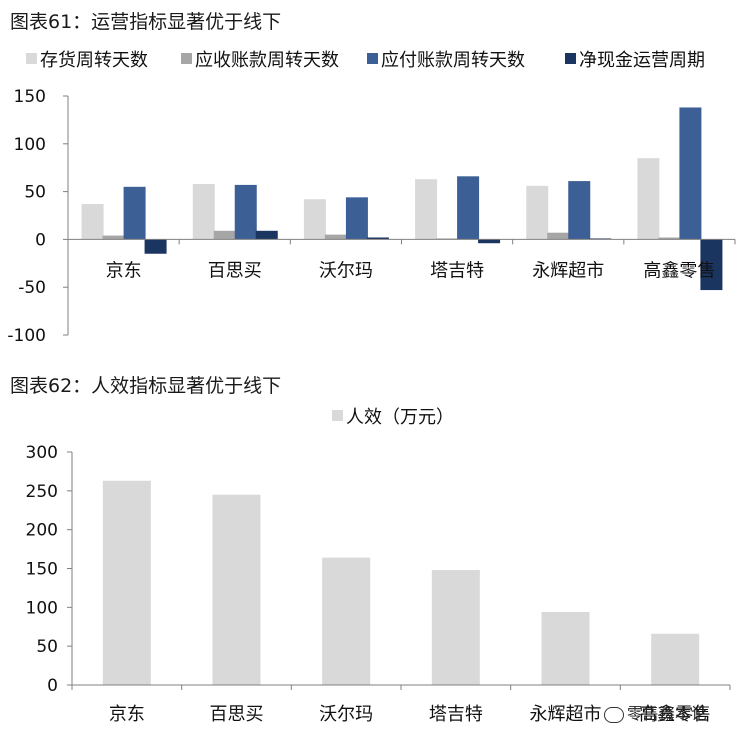 This screenshot has width=745, height=740. Describe the element at coordinates (146, 22) in the screenshot. I see `chart1-title: 图表61：运营指标显著优于线下` at that location.